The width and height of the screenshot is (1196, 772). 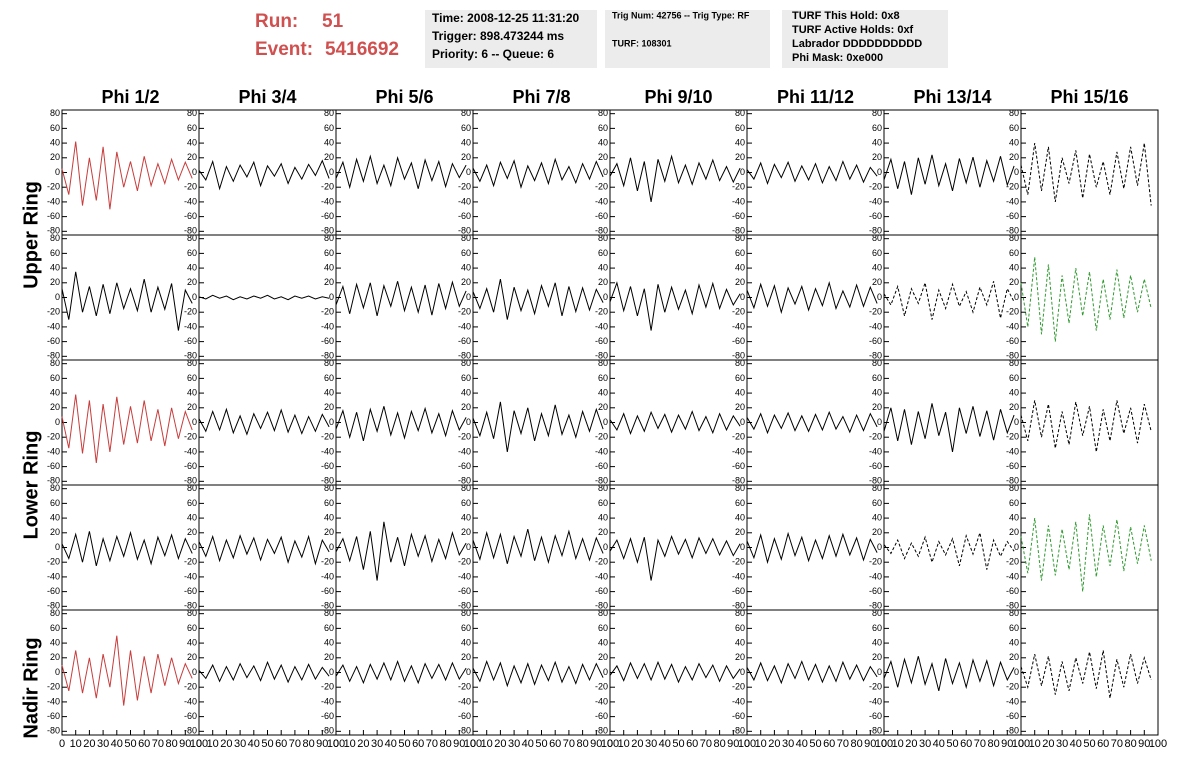 I want to click on x-tick-label: 70, so click(x=158, y=744).